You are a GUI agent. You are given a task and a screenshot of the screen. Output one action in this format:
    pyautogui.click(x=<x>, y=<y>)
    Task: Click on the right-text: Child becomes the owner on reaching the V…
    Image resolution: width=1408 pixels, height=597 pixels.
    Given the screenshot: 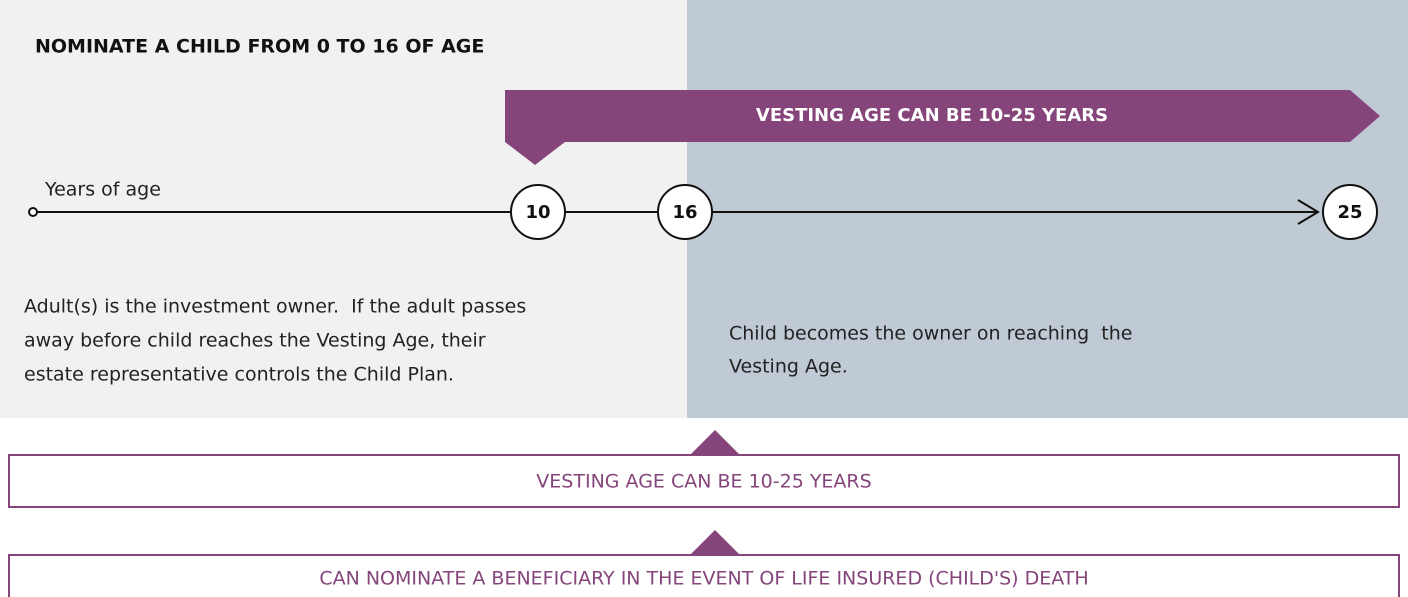 What is the action you would take?
    pyautogui.click(x=930, y=350)
    